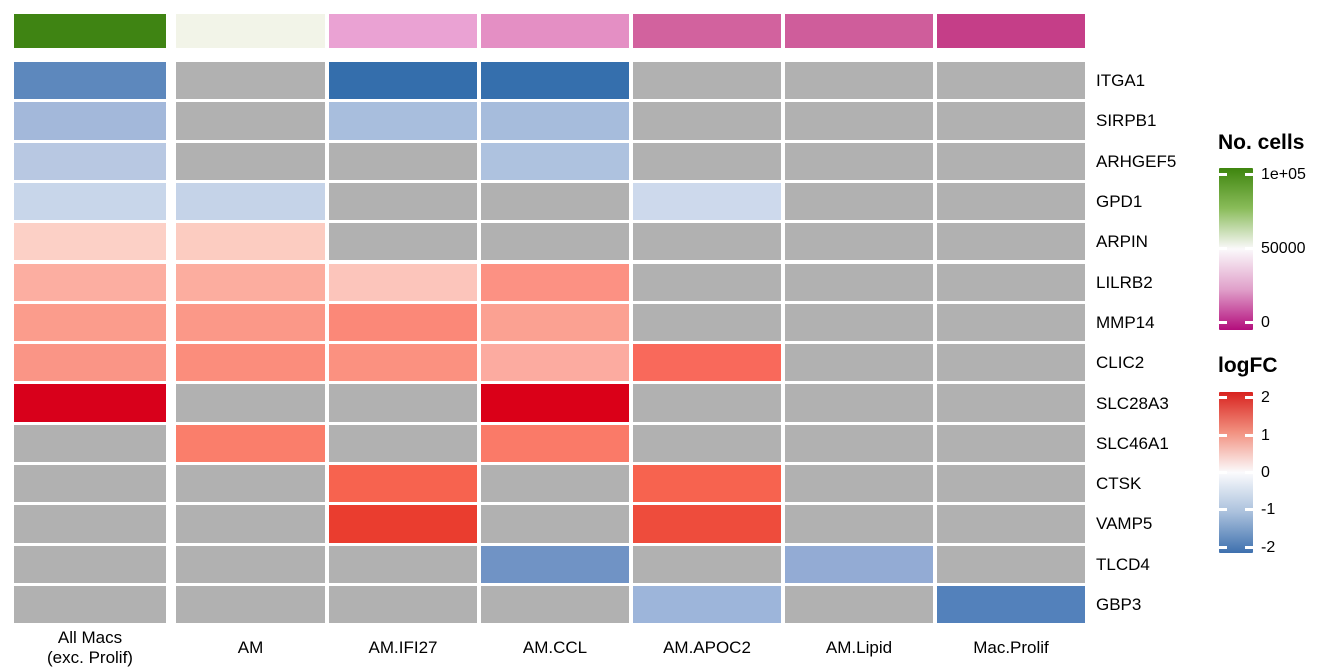 The width and height of the screenshot is (1344, 672). I want to click on row-label: CTSK, so click(1119, 484).